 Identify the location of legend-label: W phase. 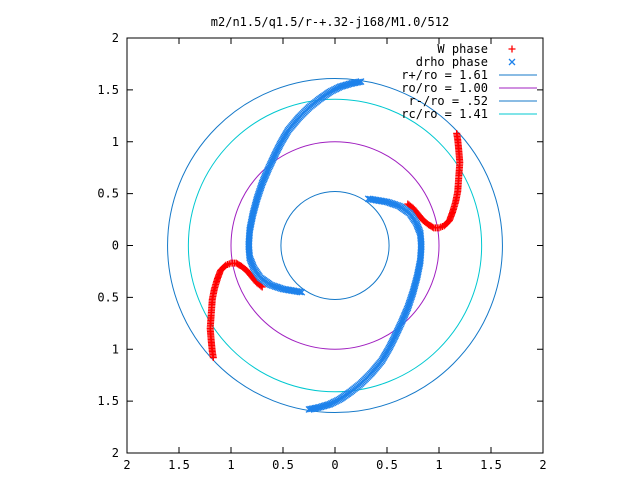
(462, 49).